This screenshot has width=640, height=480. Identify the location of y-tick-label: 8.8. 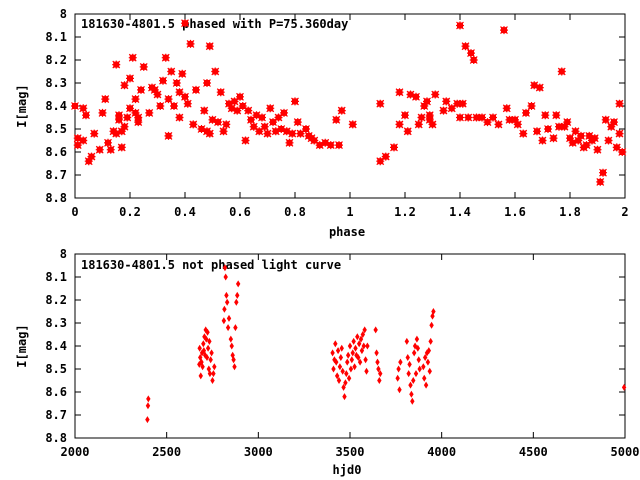
(56, 438).